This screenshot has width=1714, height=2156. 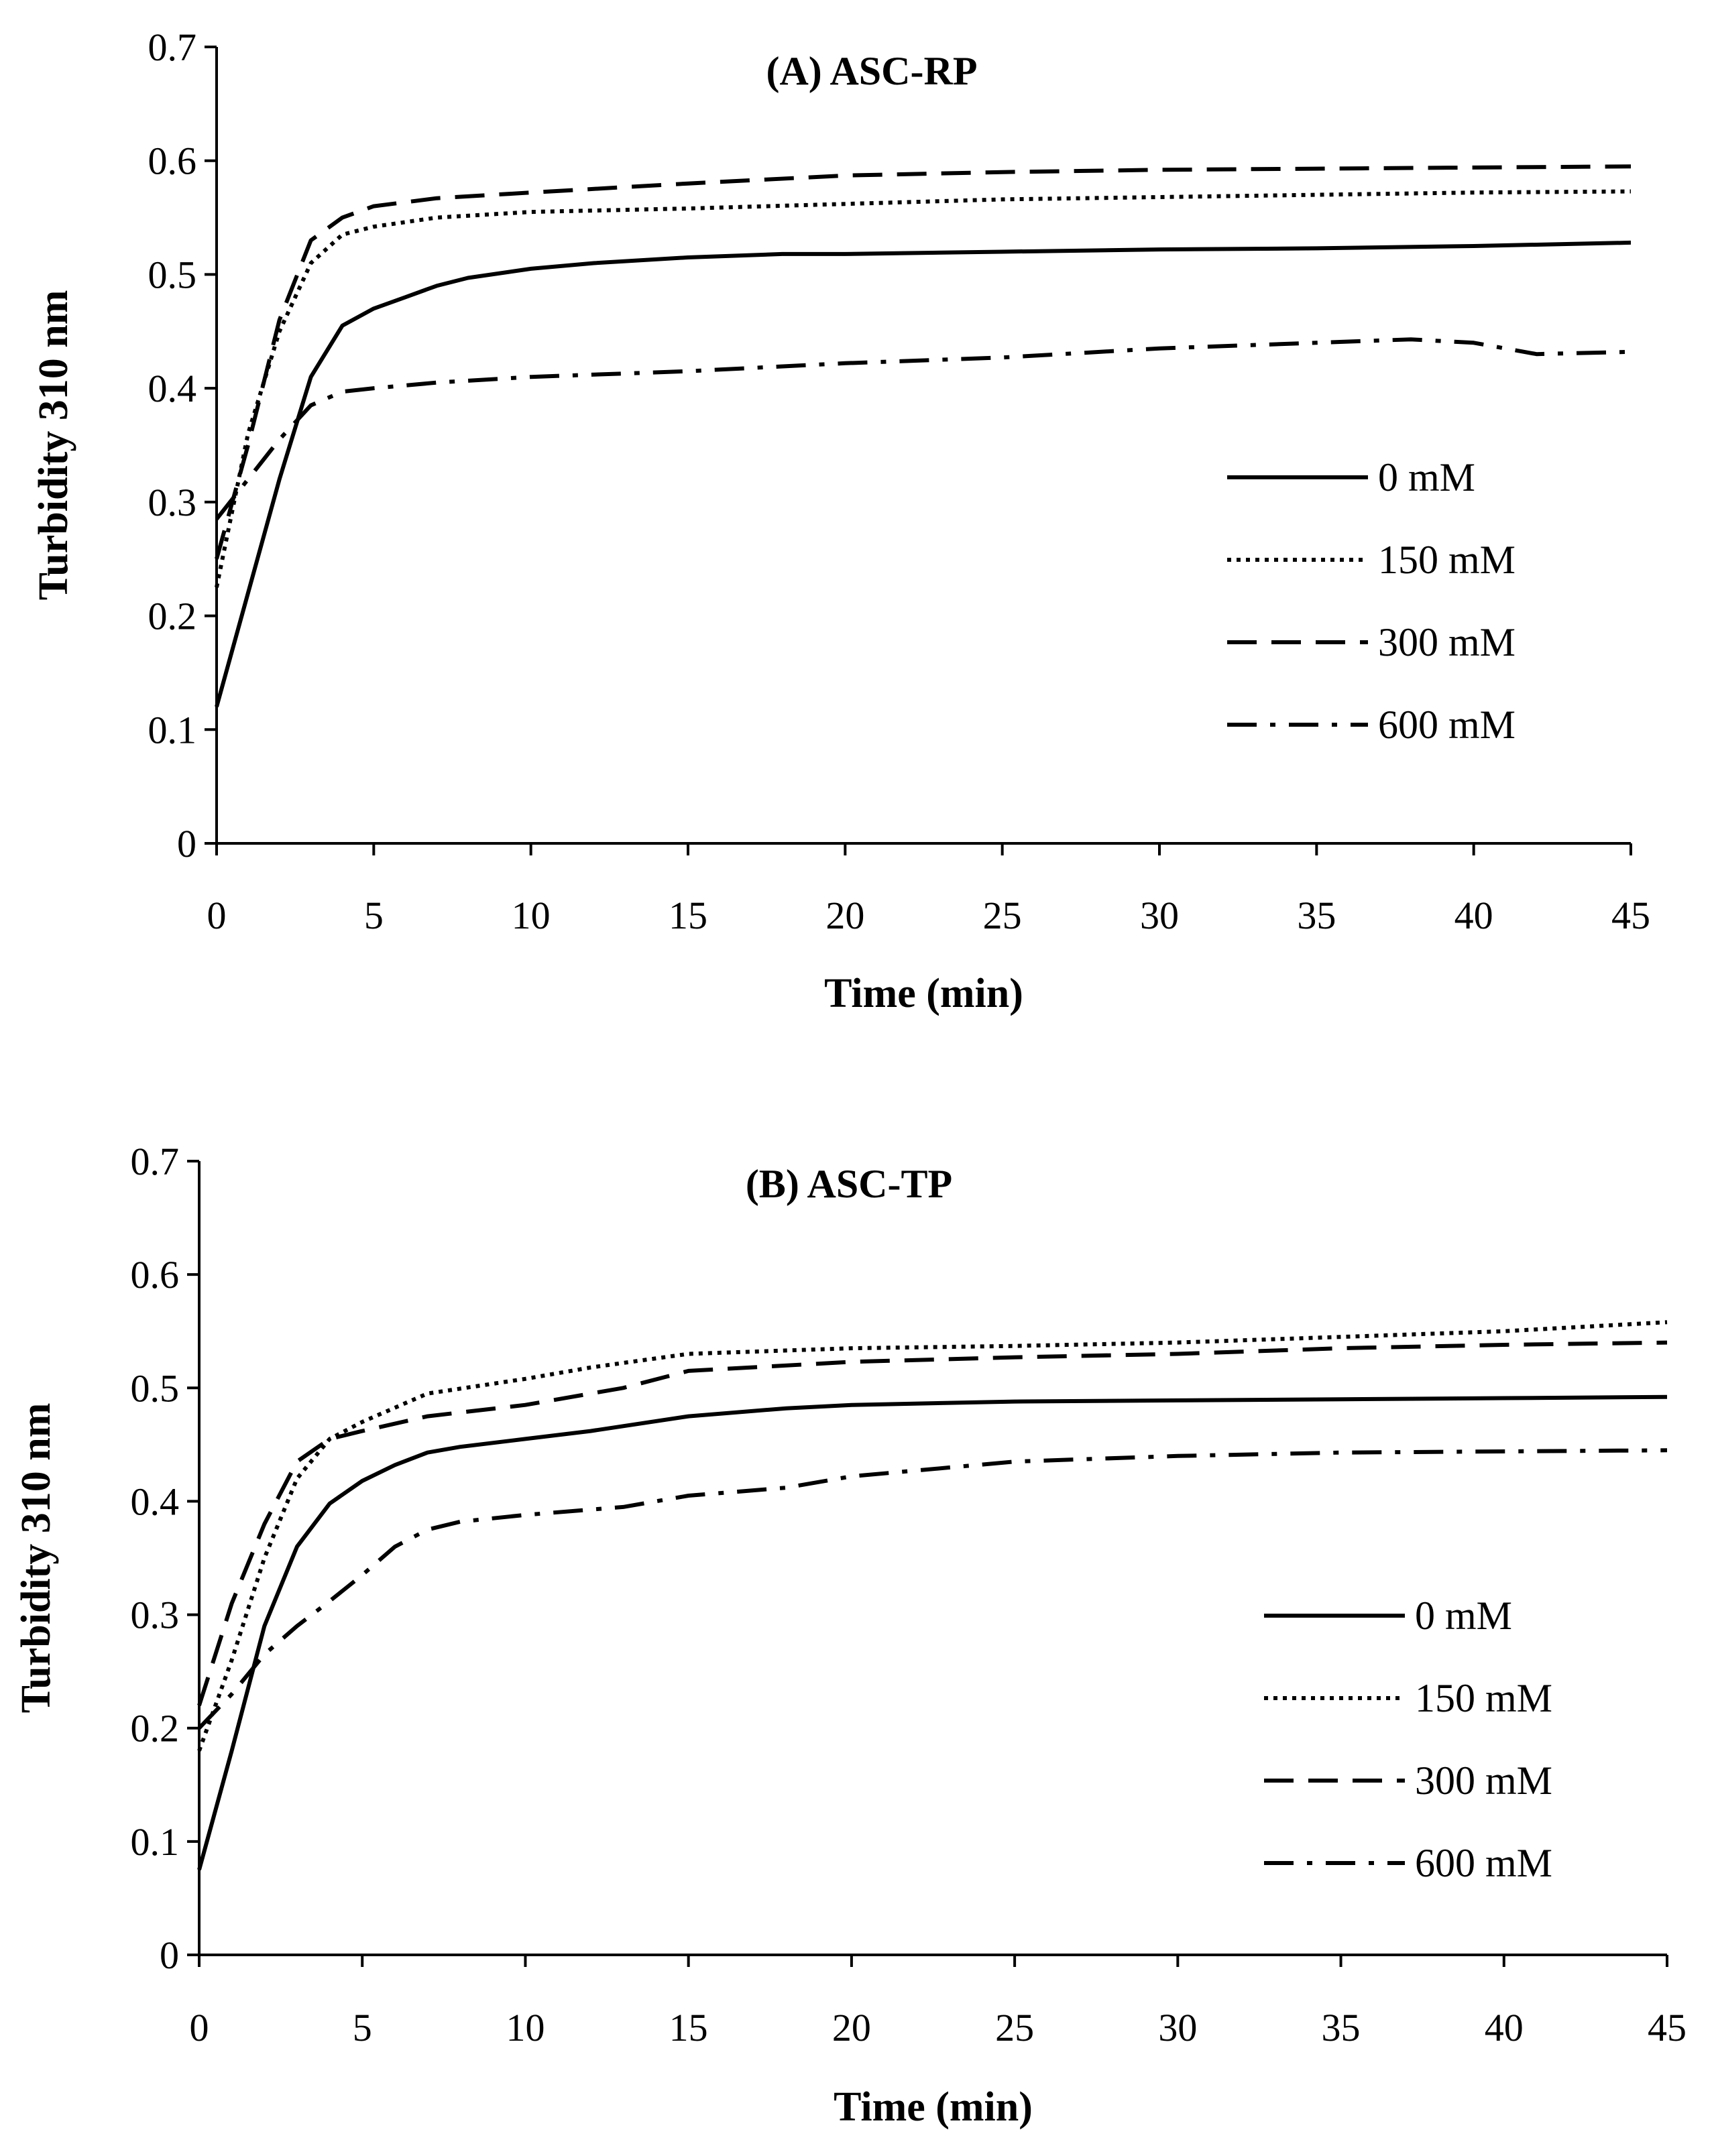 I want to click on series-line-300-mm, so click(x=932, y=1523).